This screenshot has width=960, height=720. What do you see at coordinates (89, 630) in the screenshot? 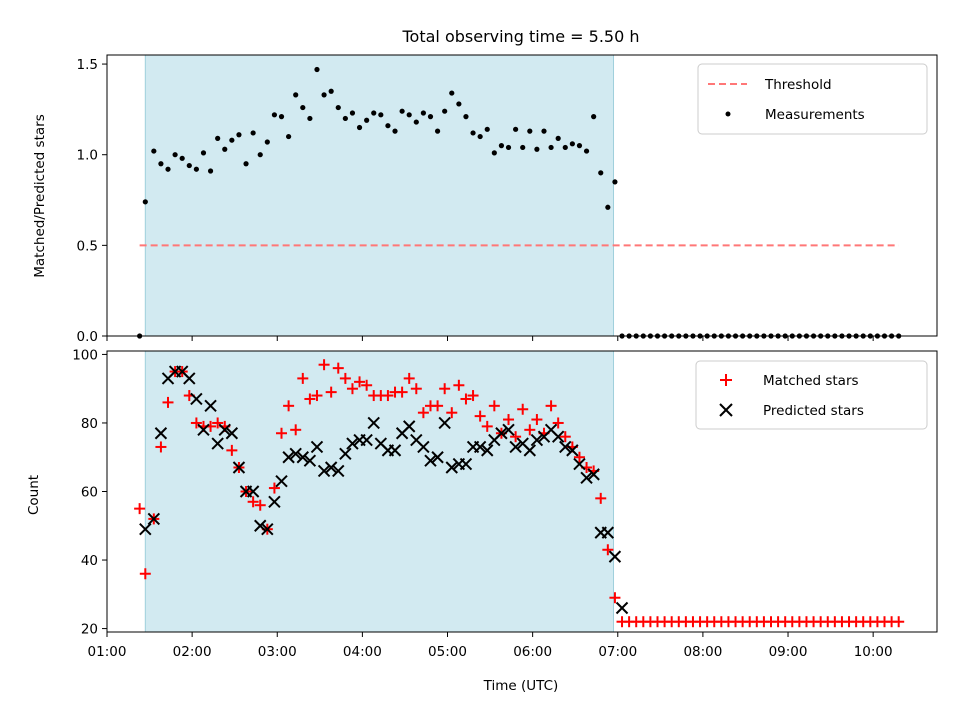
I see `bottom-y-tick-label-0: 20` at bounding box center [89, 630].